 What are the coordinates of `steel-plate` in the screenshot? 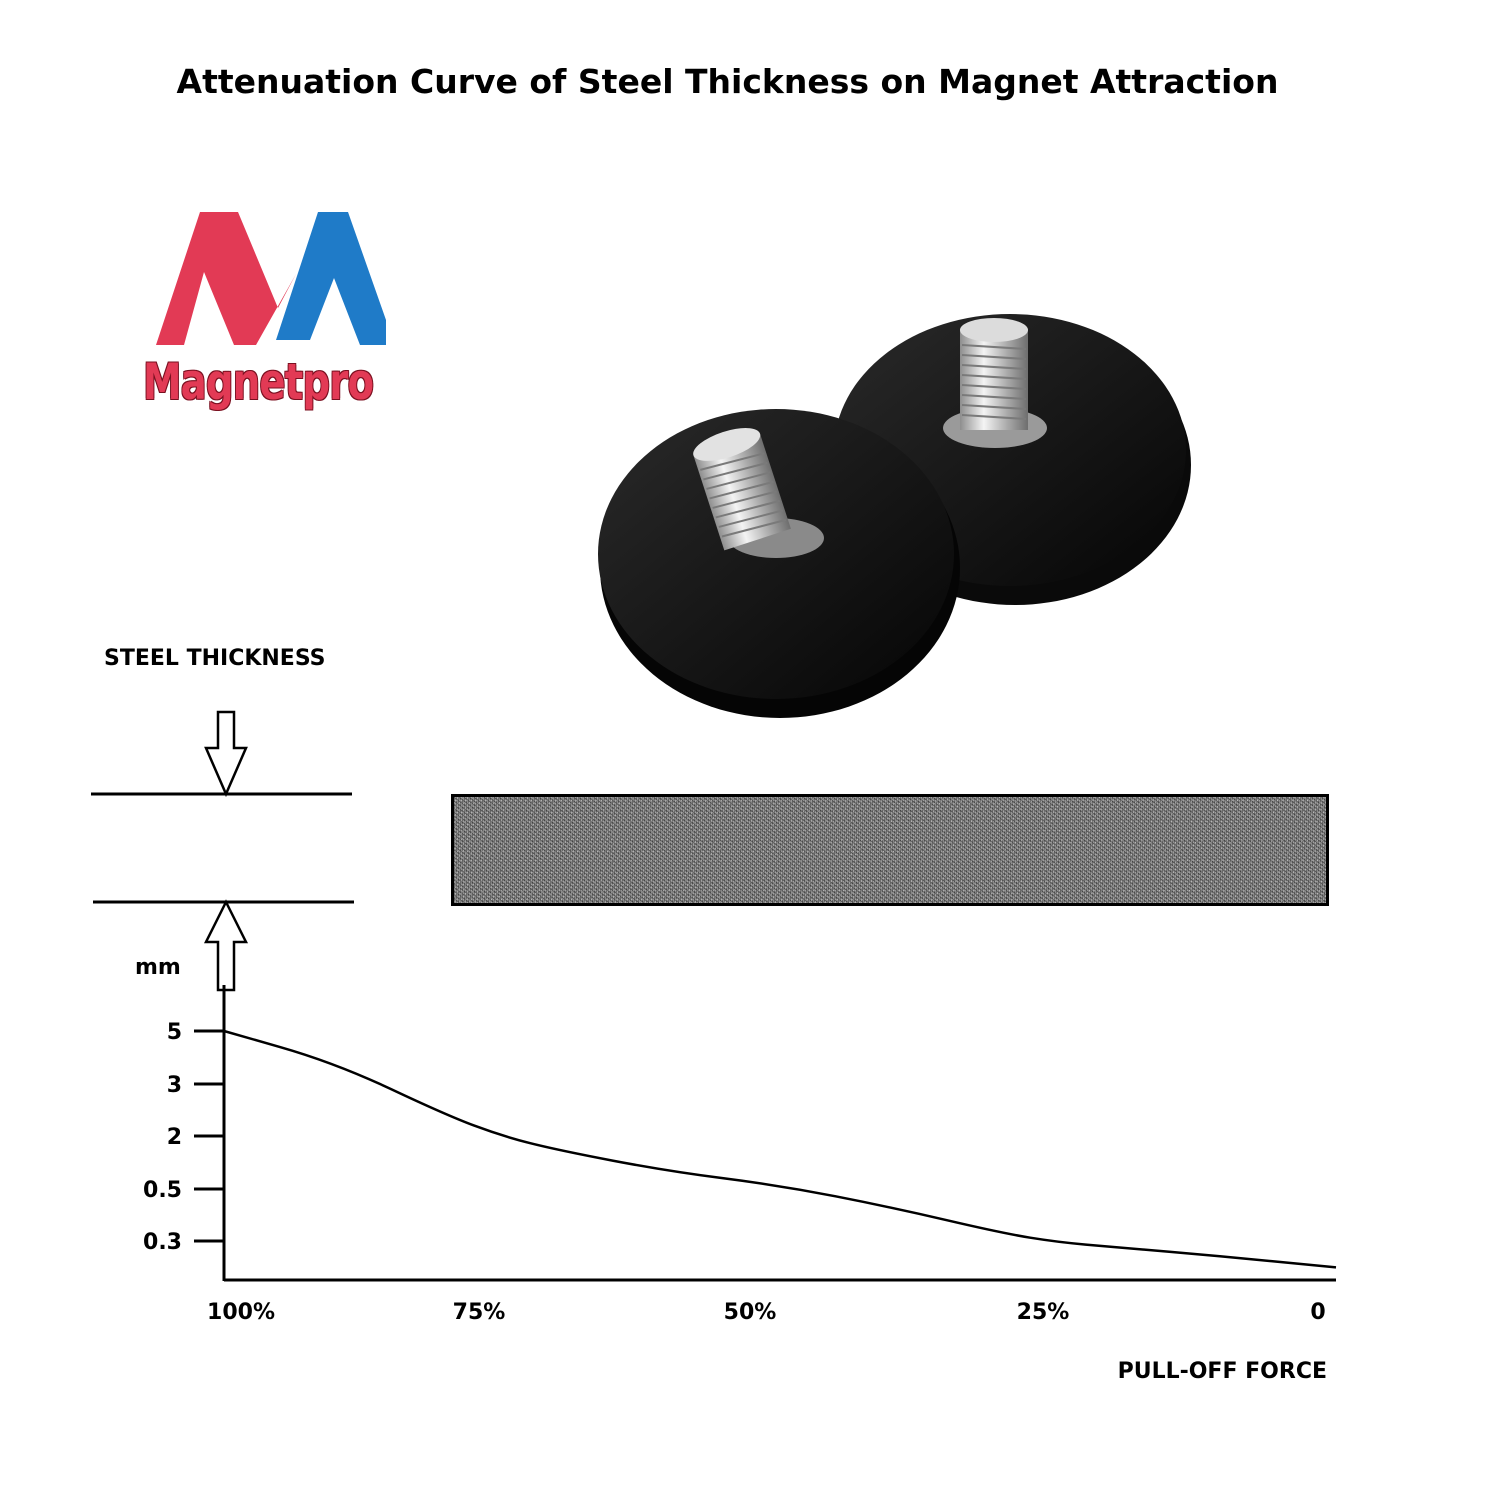 It's located at (890, 850).